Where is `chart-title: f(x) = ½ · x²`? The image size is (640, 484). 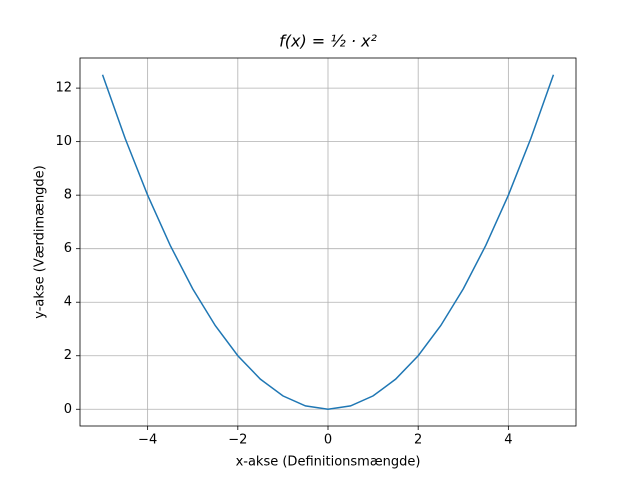 chart-title: f(x) = ½ · x² is located at coordinates (328, 41).